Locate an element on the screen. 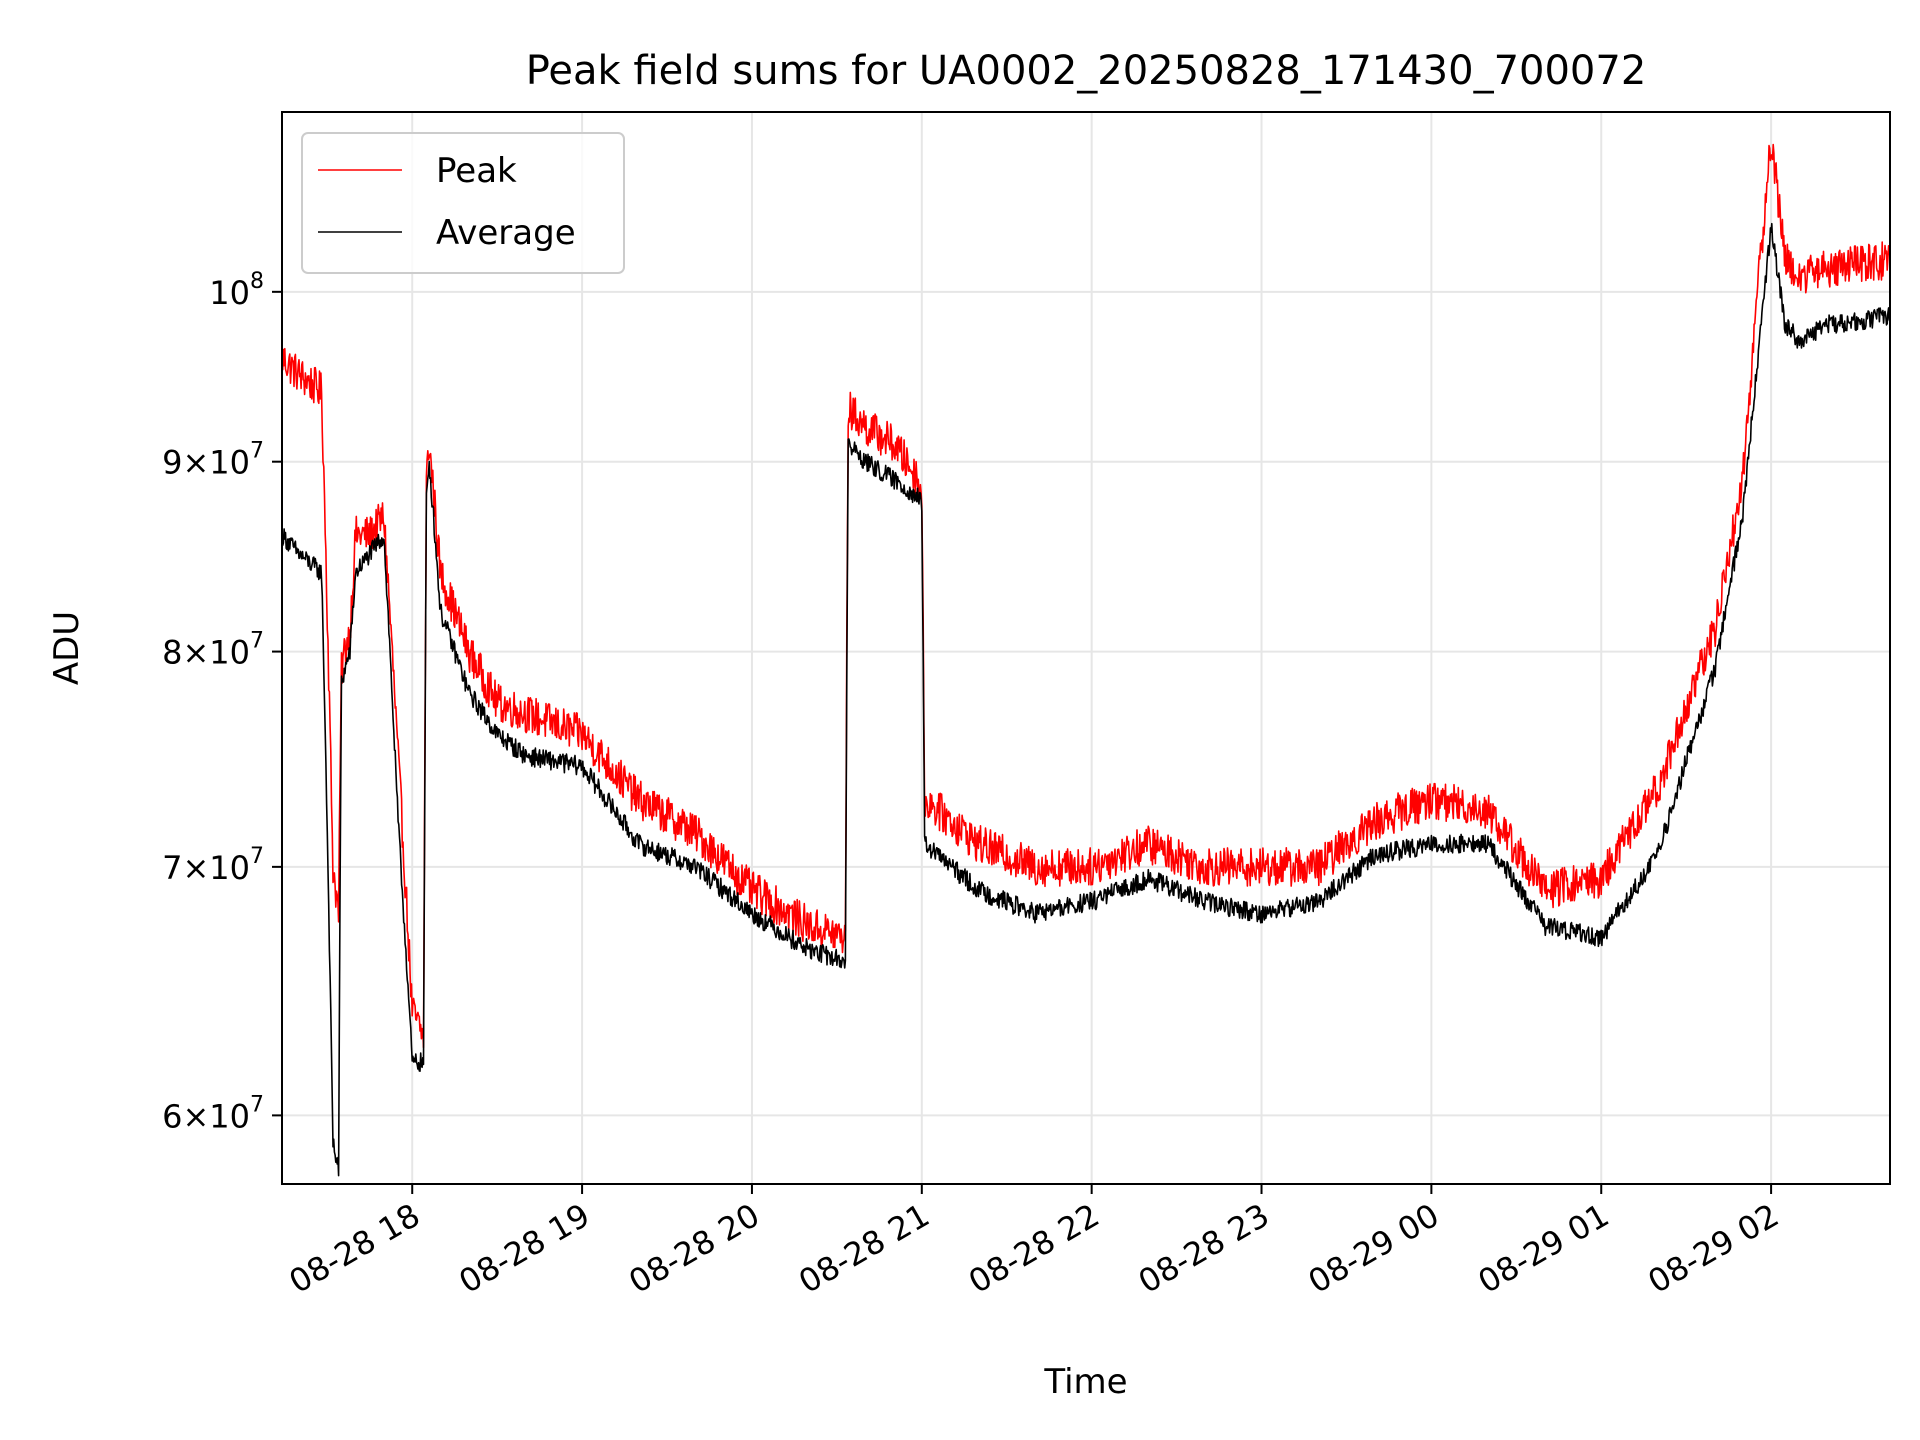  legend: Peak Average is located at coordinates (463, 203).